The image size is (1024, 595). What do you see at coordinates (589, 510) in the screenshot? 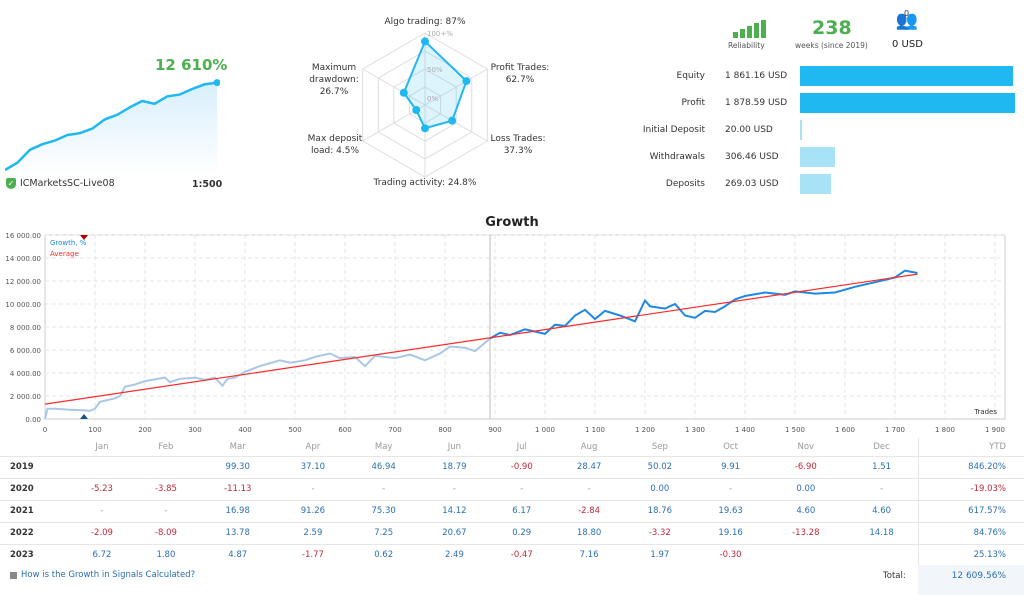
I see `month-cell: -2.84` at bounding box center [589, 510].